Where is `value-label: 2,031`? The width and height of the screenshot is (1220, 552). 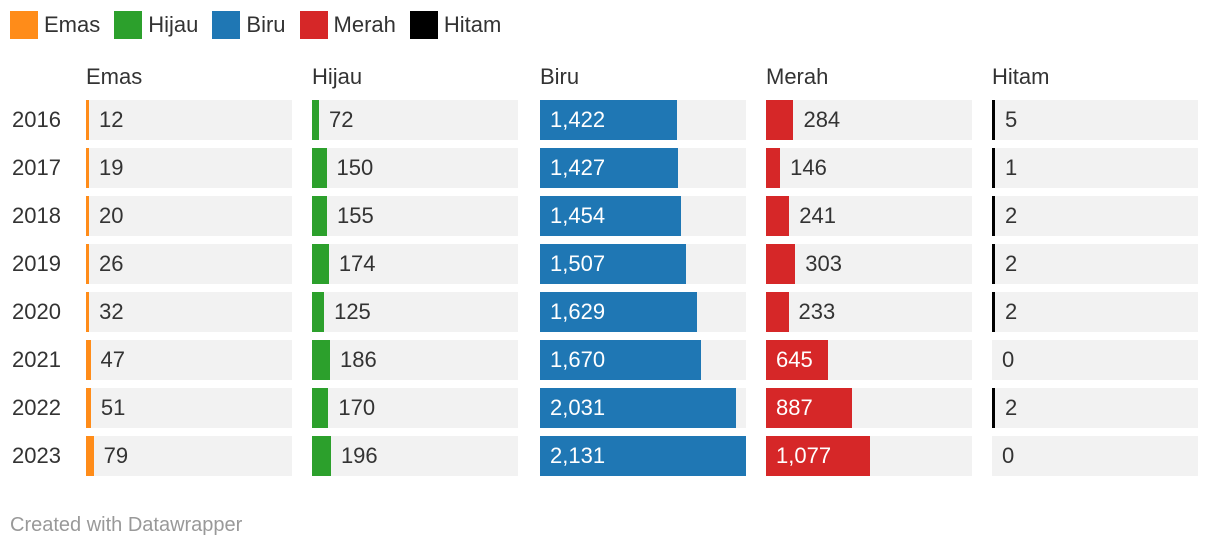
value-label: 2,031 is located at coordinates (578, 407).